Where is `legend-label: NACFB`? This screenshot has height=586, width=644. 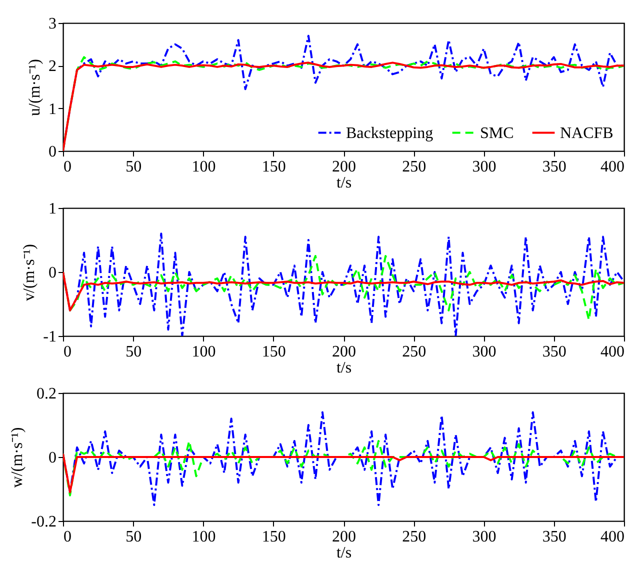
legend-label: NACFB is located at coordinates (587, 133).